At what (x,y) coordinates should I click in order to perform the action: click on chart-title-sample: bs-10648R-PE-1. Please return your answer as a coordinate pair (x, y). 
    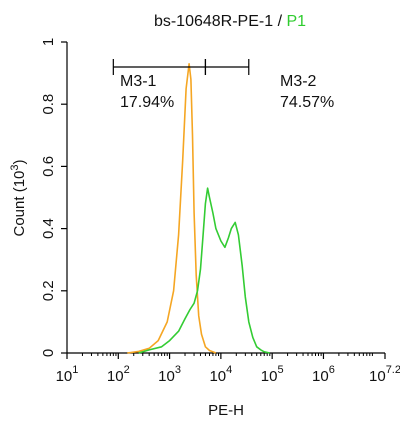
    Looking at the image, I should click on (213, 21).